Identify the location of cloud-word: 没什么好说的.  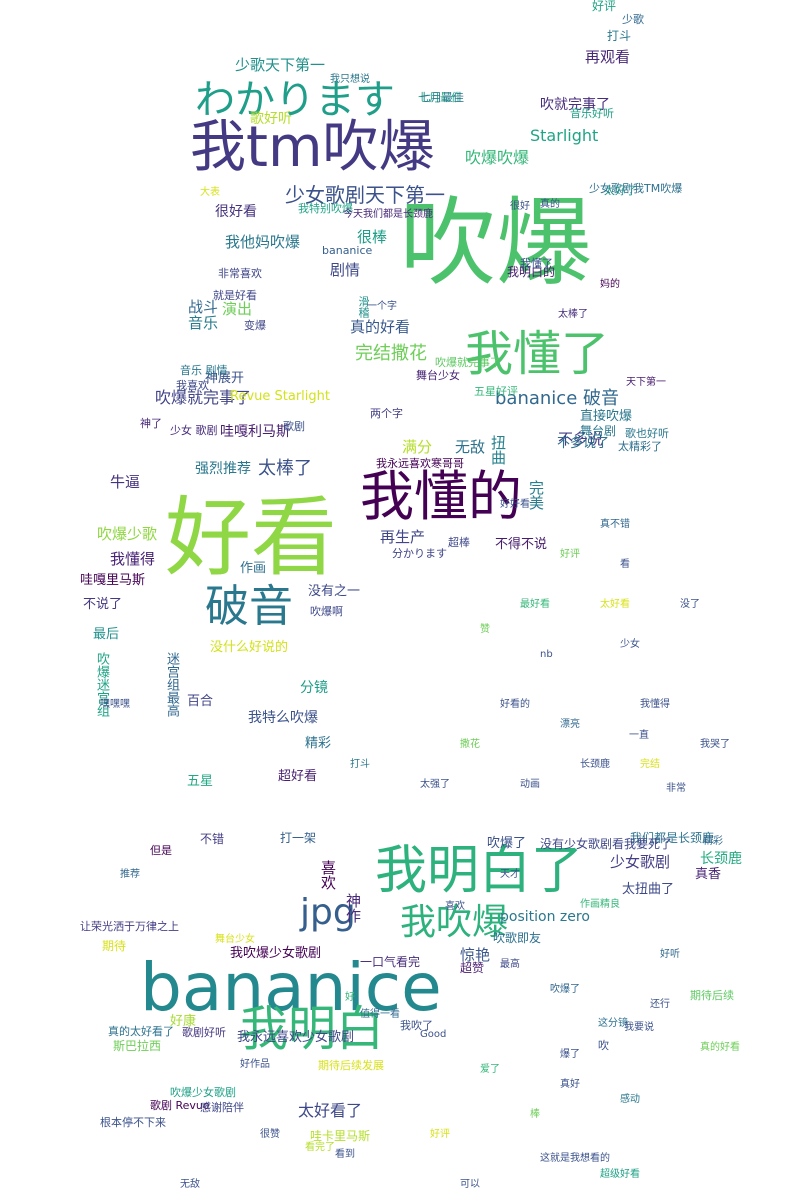
(249, 647).